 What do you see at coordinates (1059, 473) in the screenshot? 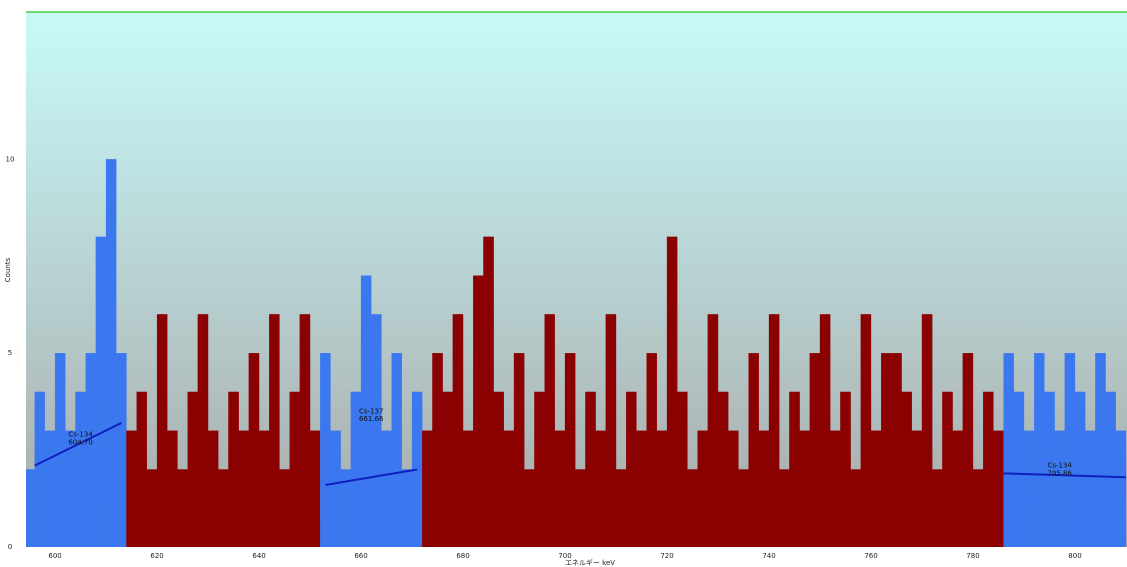
I see `peak-annotation: 795.86` at bounding box center [1059, 473].